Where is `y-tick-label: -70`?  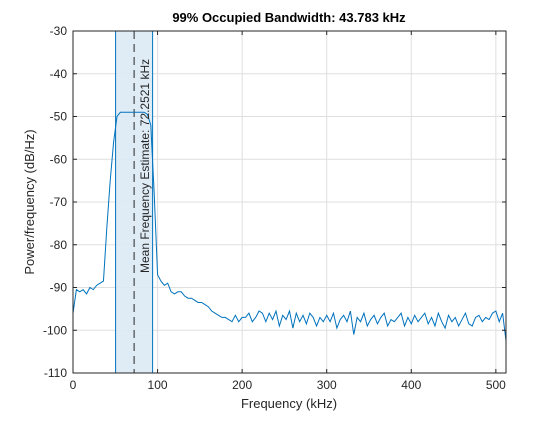 y-tick-label: -70 is located at coordinates (59, 202).